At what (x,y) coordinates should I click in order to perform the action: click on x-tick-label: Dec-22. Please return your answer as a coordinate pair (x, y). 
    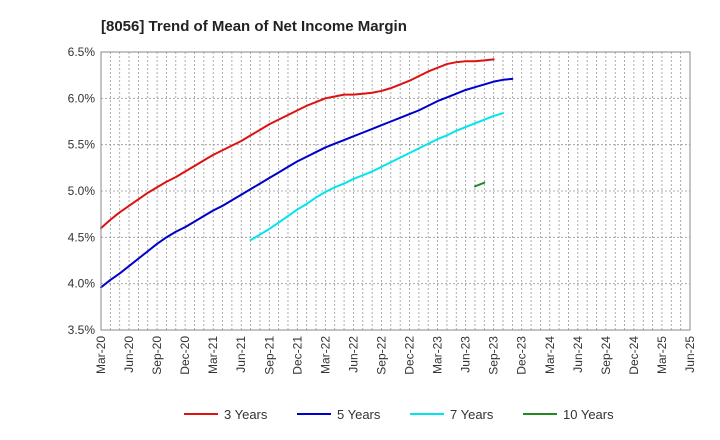
    Looking at the image, I should click on (410, 355).